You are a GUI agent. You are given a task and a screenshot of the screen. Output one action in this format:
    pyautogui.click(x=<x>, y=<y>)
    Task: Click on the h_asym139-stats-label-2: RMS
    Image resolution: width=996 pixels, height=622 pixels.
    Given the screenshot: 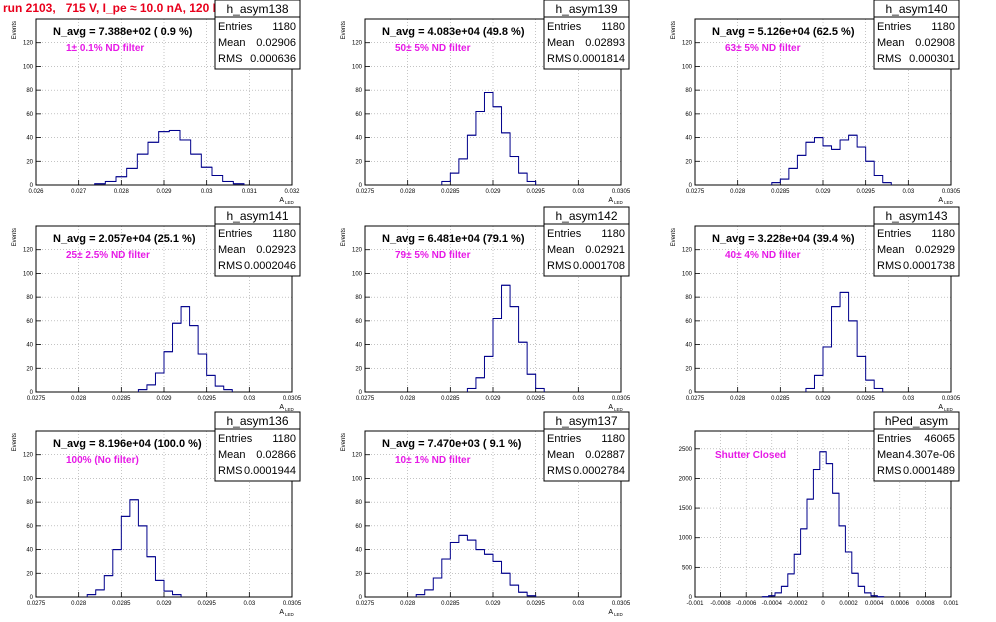 What is the action you would take?
    pyautogui.click(x=559, y=59)
    